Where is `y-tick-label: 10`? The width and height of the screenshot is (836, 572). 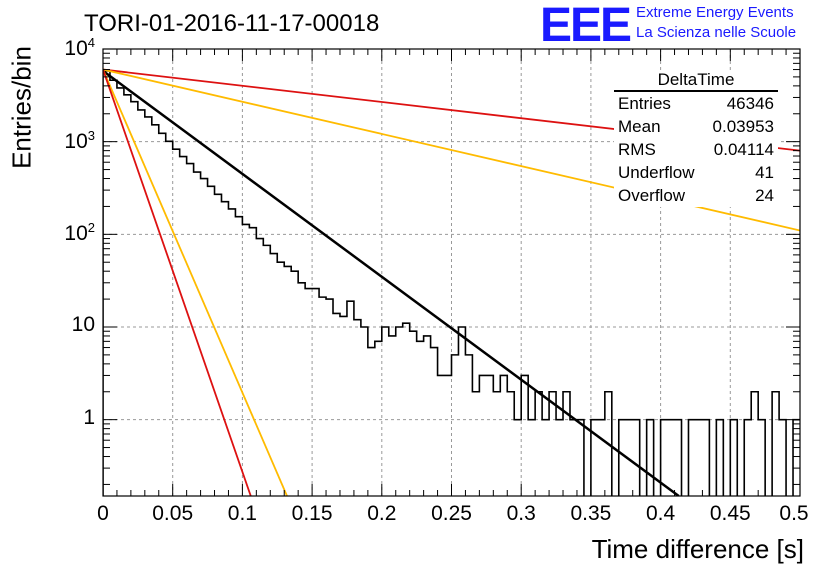
y-tick-label: 10 is located at coordinates (65, 325).